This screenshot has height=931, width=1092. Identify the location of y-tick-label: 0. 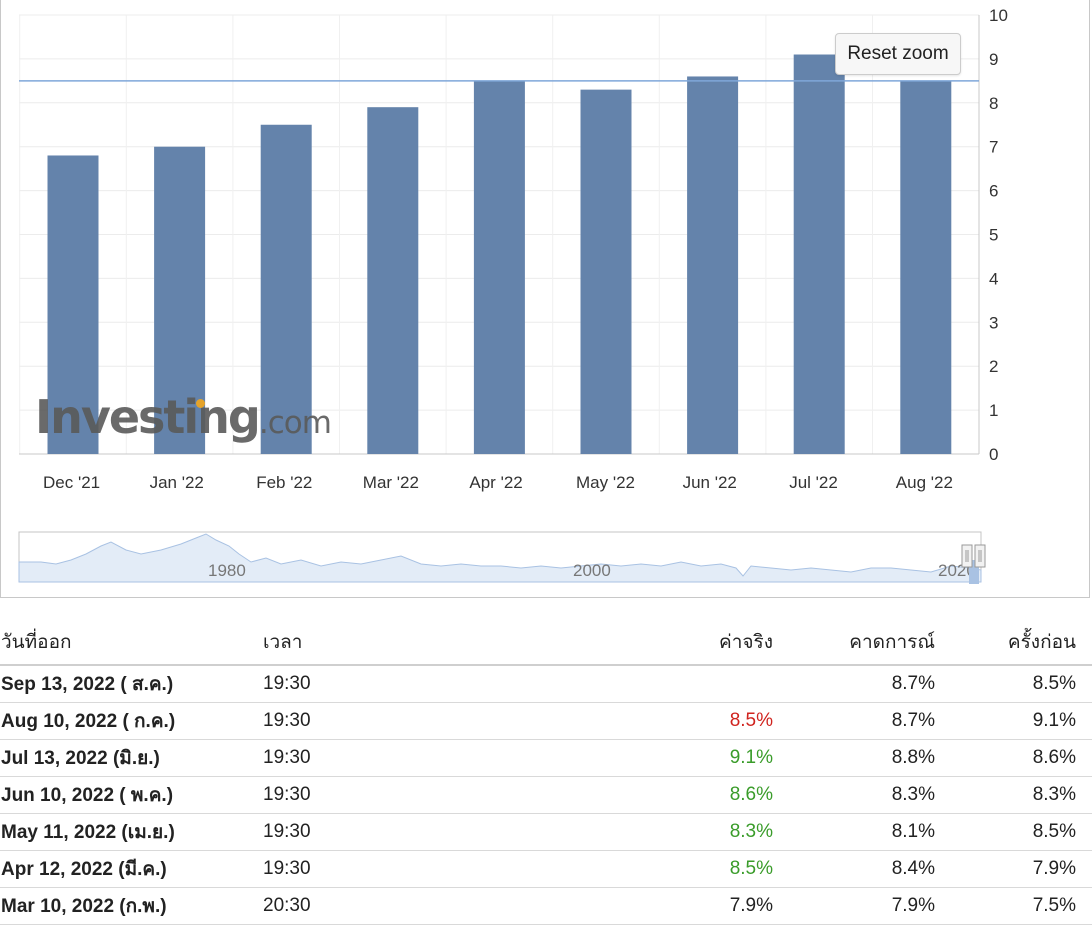
(993, 454).